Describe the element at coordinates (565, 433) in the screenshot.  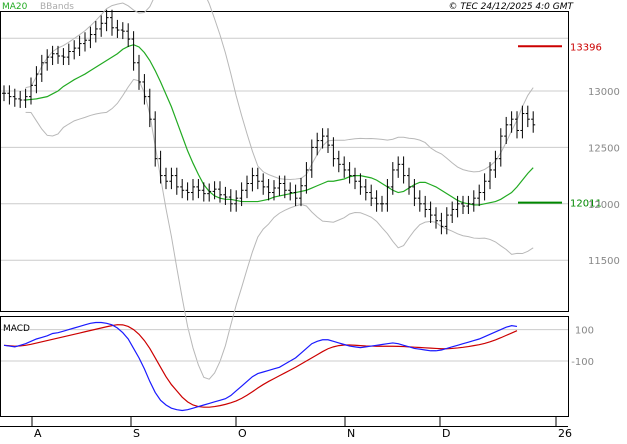
I see `x-tick-label: 26` at that location.